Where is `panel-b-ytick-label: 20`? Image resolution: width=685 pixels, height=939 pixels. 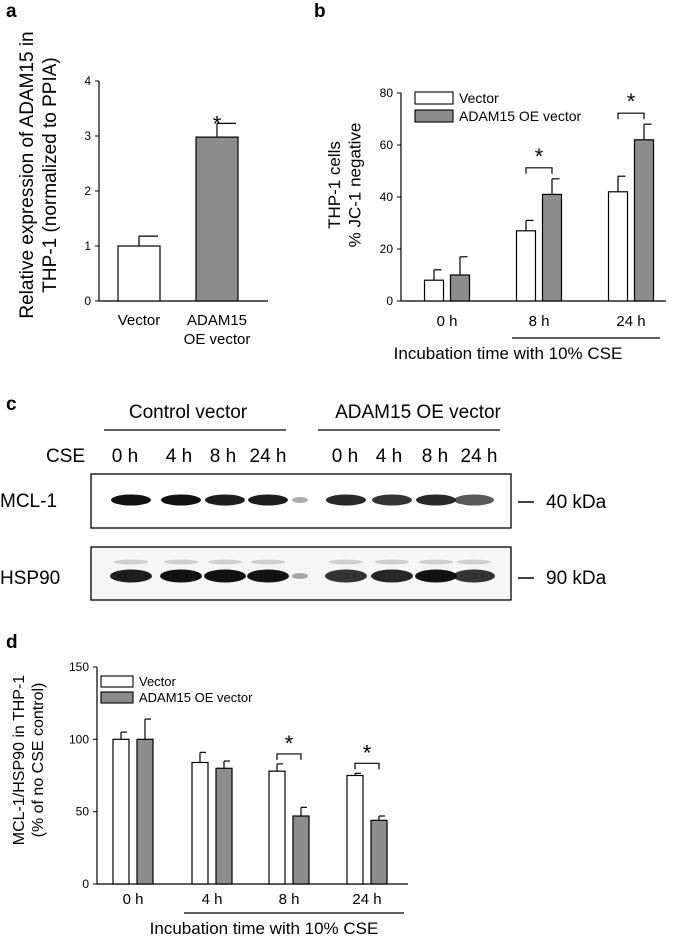 panel-b-ytick-label: 20 is located at coordinates (387, 249).